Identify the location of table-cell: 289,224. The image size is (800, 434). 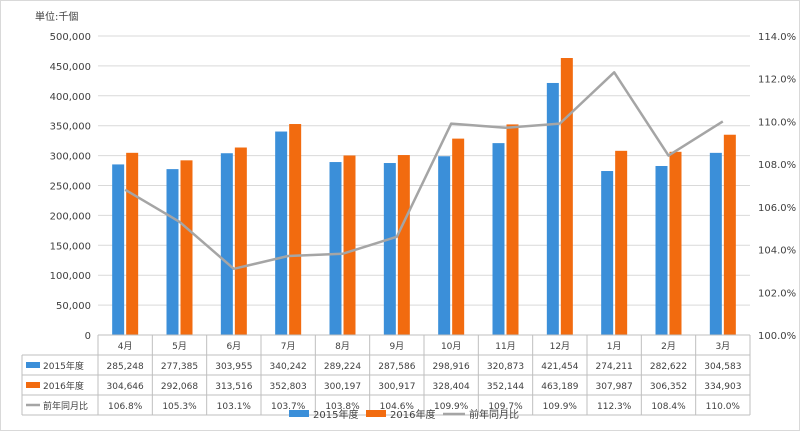
(342, 367).